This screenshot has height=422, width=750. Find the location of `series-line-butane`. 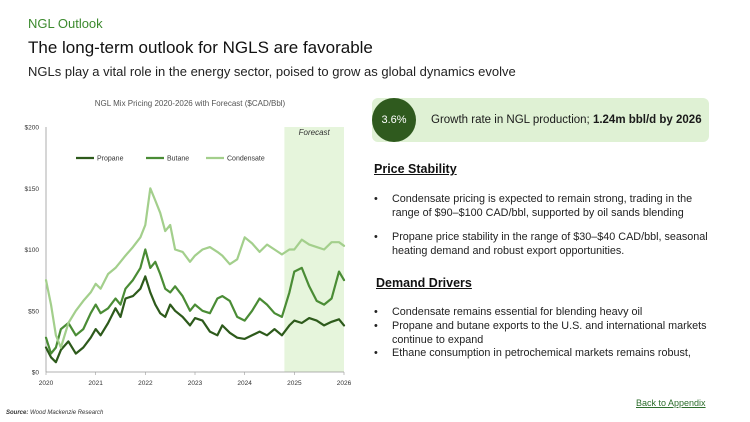

series-line-butane is located at coordinates (195, 301).